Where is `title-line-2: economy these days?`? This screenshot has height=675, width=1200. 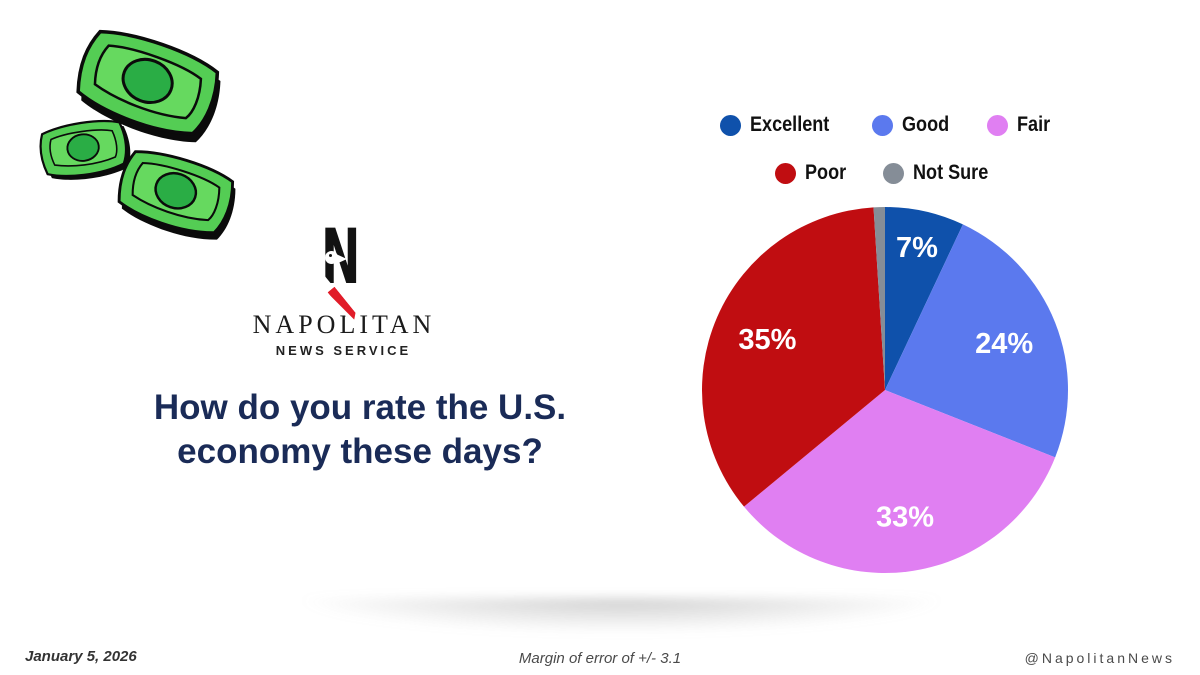
title-line-2: economy these days? is located at coordinates (360, 451).